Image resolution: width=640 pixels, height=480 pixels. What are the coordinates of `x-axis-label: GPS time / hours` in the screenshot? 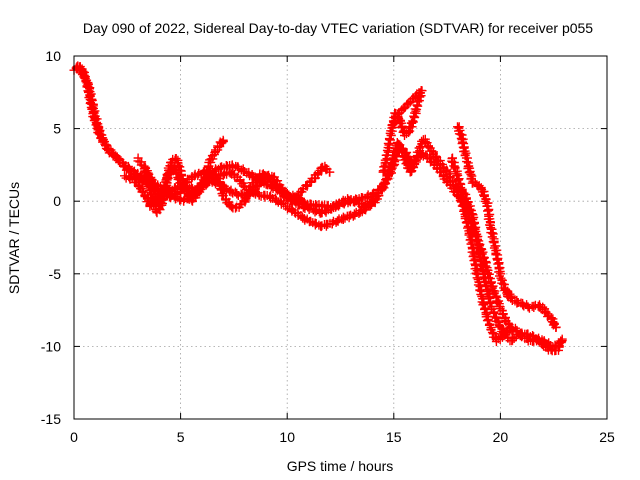 It's located at (340, 466).